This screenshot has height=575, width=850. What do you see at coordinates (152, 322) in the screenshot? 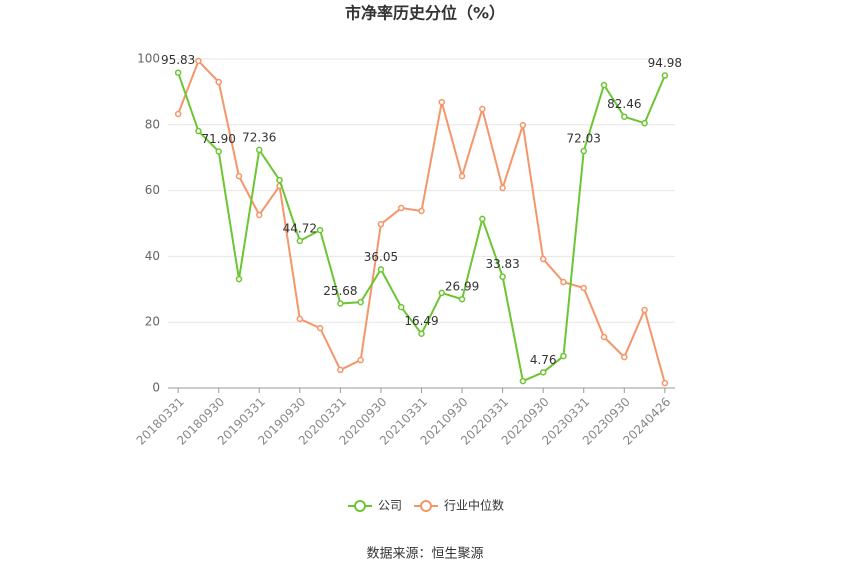
I see `y-tick-label: 20` at bounding box center [152, 322].